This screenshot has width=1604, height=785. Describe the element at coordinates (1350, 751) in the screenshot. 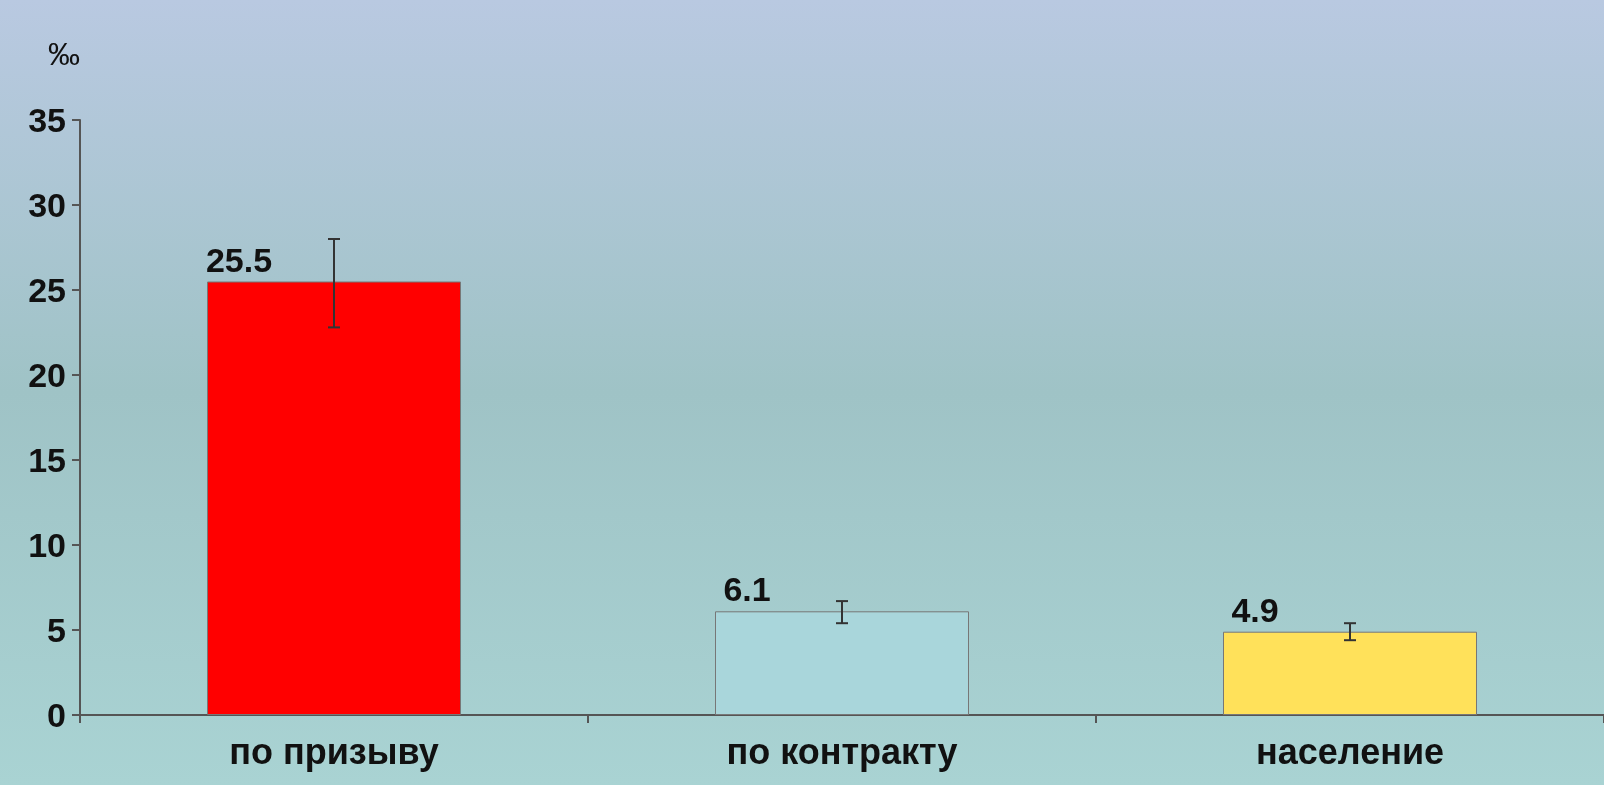

I see `x-tick-label: население` at that location.